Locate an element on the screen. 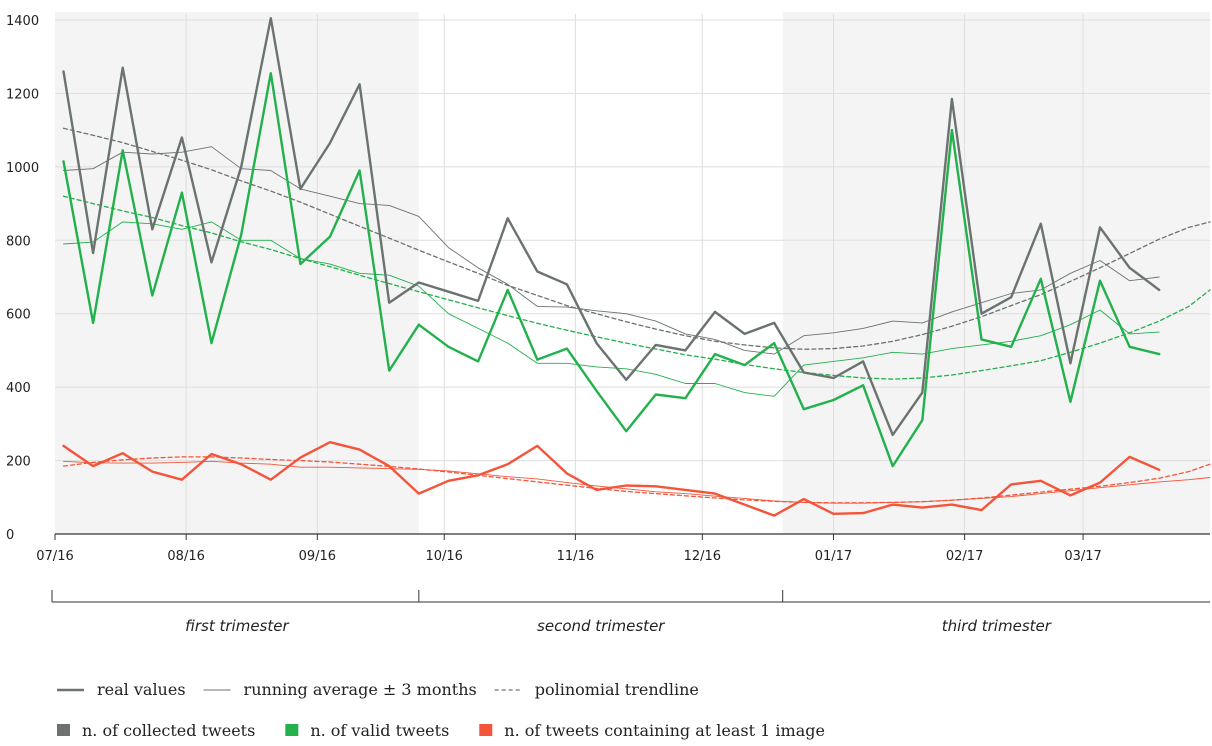 This screenshot has height=746, width=1212. trimester-label-3: third trimester is located at coordinates (997, 626).